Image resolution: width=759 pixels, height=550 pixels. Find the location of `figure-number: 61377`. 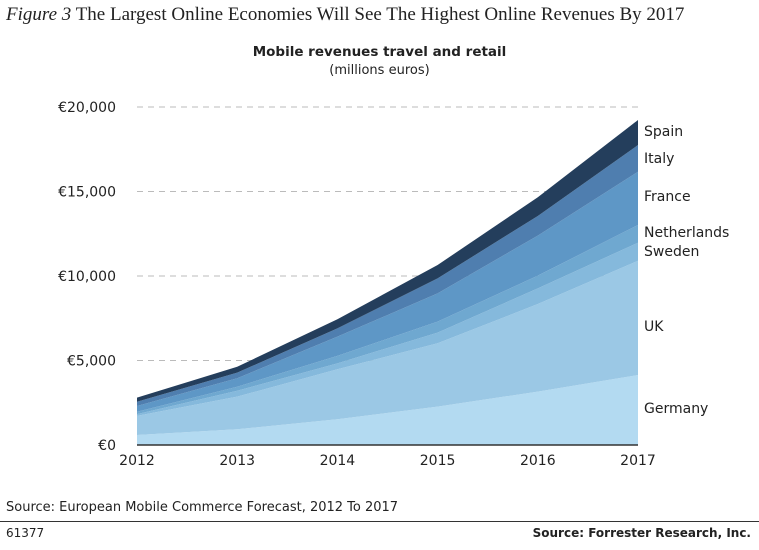

figure-number: 61377 is located at coordinates (25, 533).